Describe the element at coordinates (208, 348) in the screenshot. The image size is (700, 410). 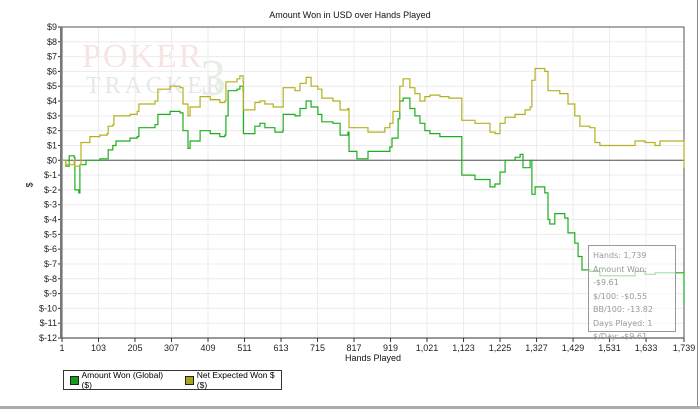
I see `x-tick-label: 409` at that location.